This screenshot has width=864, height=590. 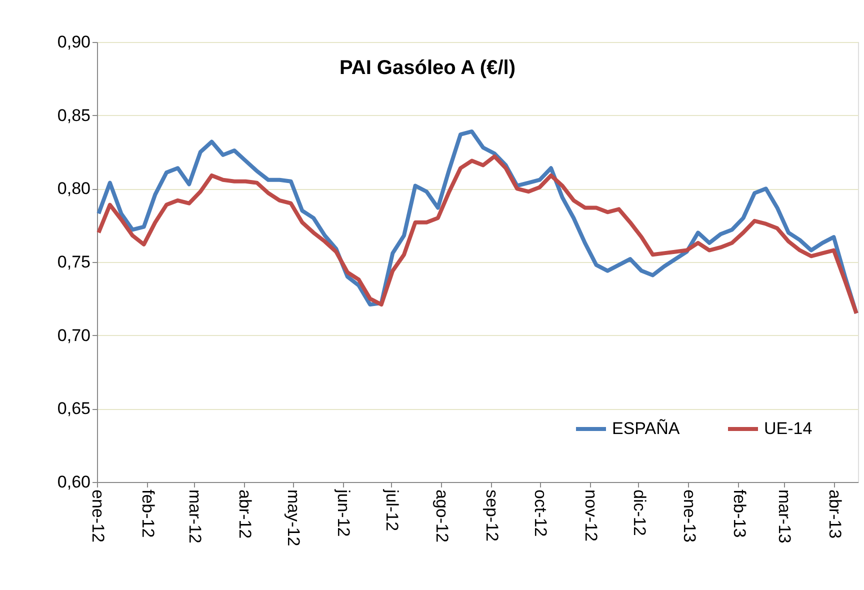 I want to click on legend-label: ESPAÑA, so click(x=646, y=428).